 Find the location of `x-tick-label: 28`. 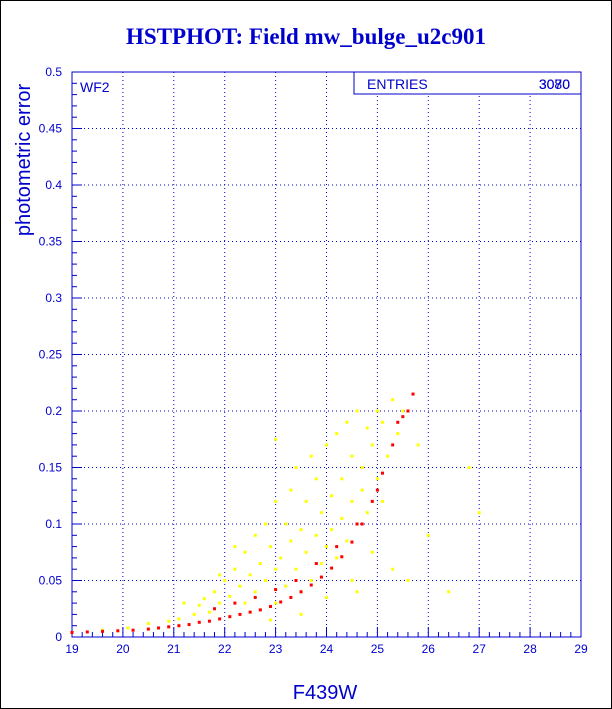

x-tick-label: 28 is located at coordinates (530, 649).